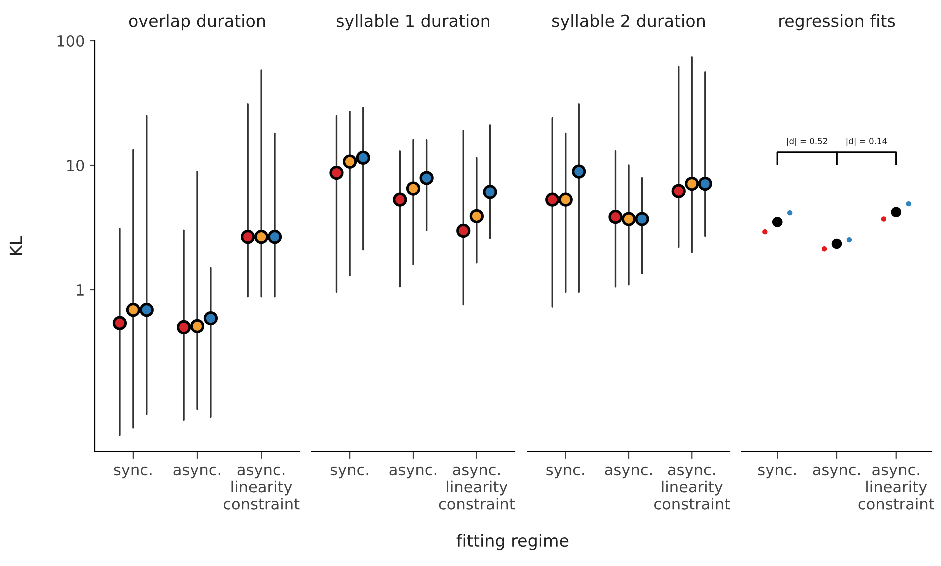 The width and height of the screenshot is (941, 566). What do you see at coordinates (16, 245) in the screenshot?
I see `y-axis-title: KL` at bounding box center [16, 245].